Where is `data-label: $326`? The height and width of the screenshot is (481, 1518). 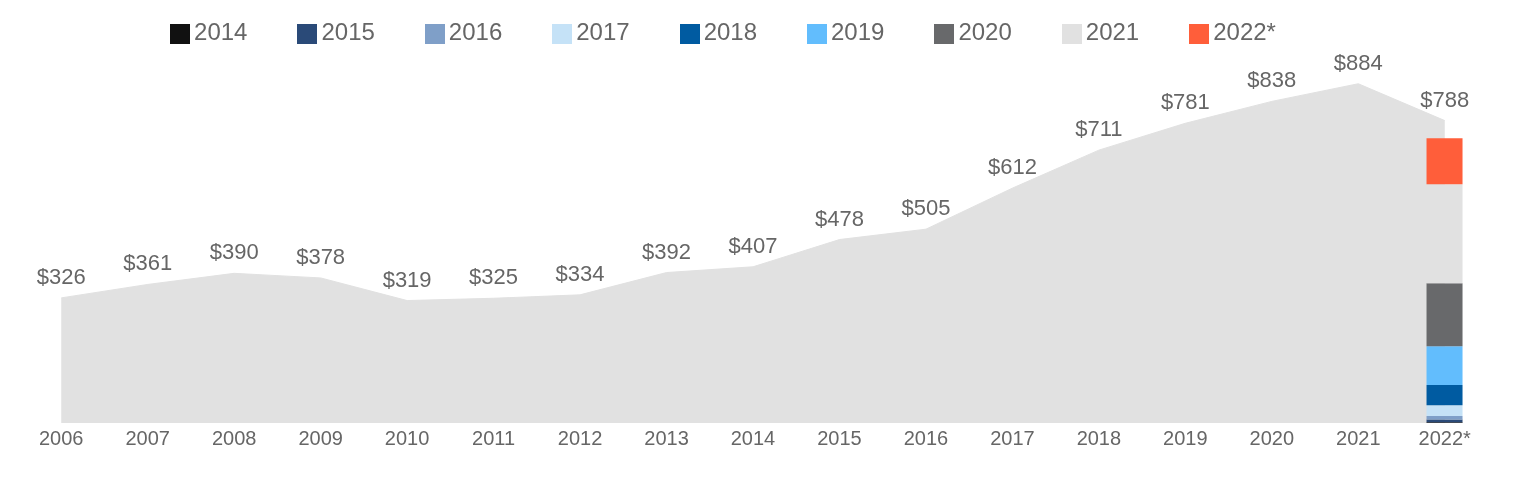 data-label: $326 is located at coordinates (61, 276).